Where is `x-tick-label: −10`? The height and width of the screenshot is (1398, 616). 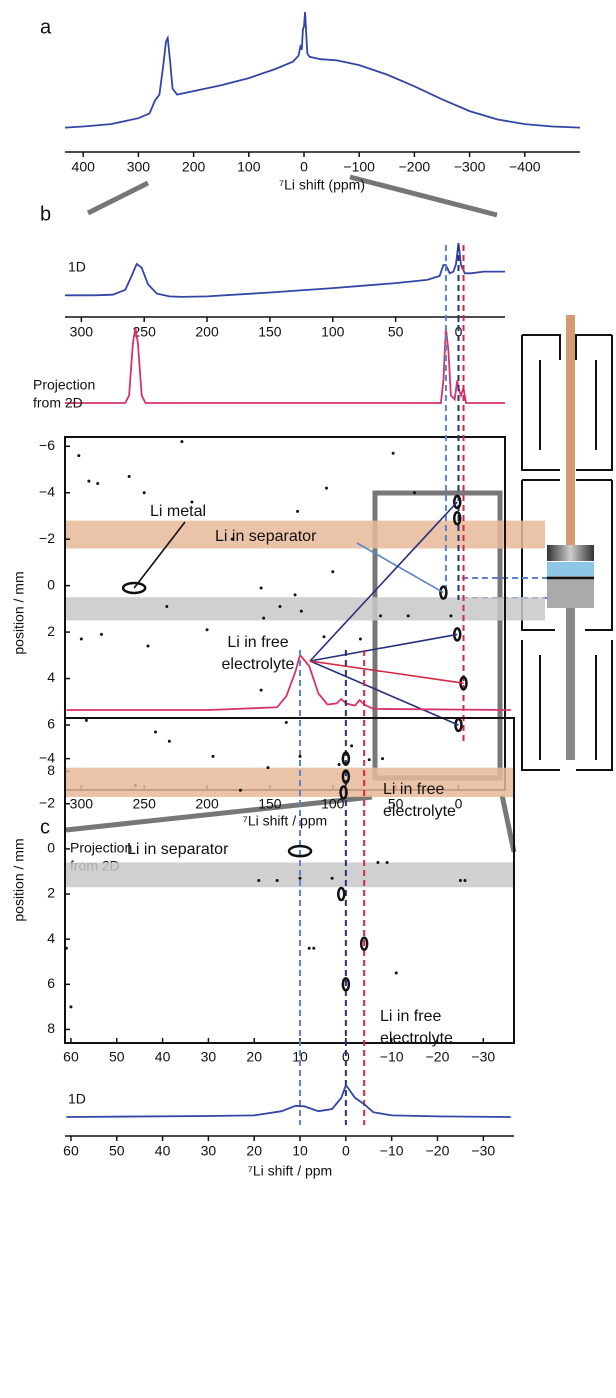 x-tick-label: −10 is located at coordinates (392, 1151).